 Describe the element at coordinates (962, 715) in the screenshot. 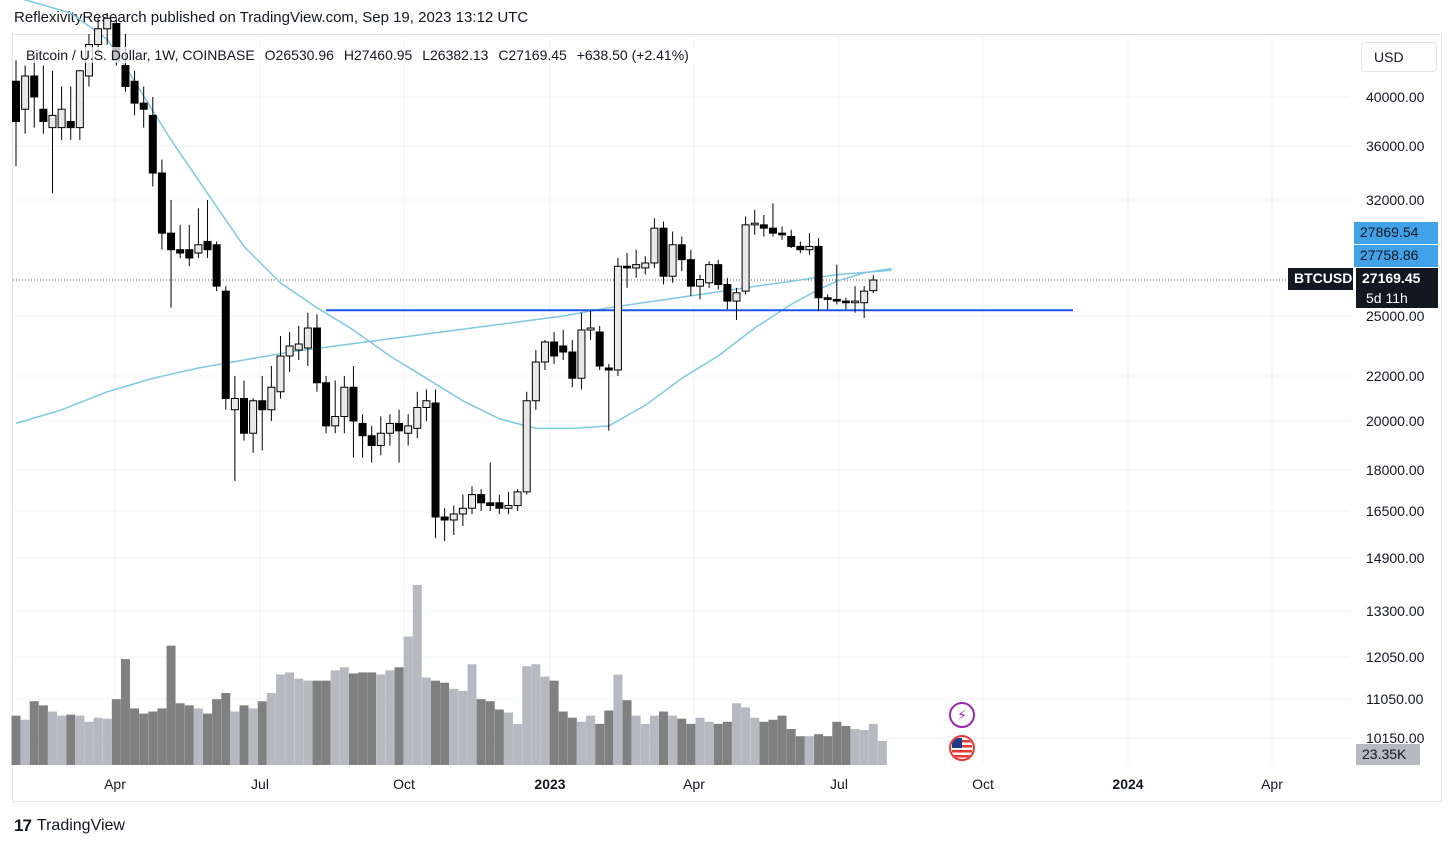

I see `lightning-icon: ⚡` at that location.